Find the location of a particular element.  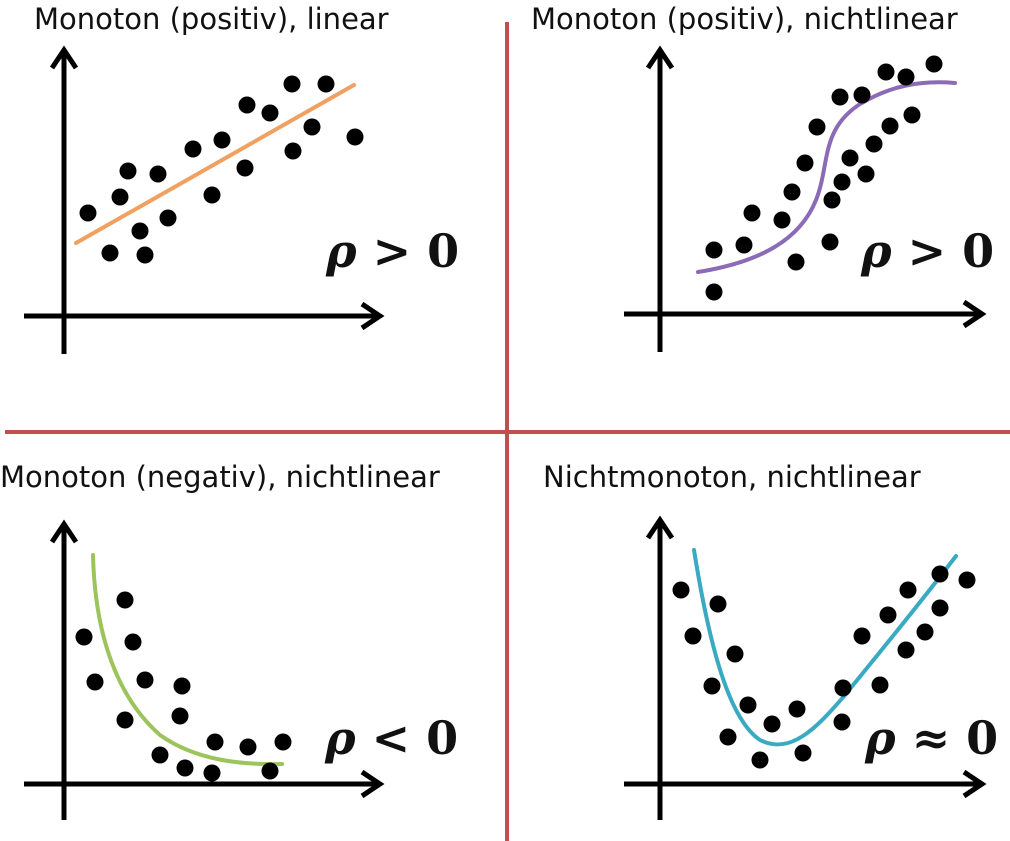

axes-top-right is located at coordinates (805, 198).